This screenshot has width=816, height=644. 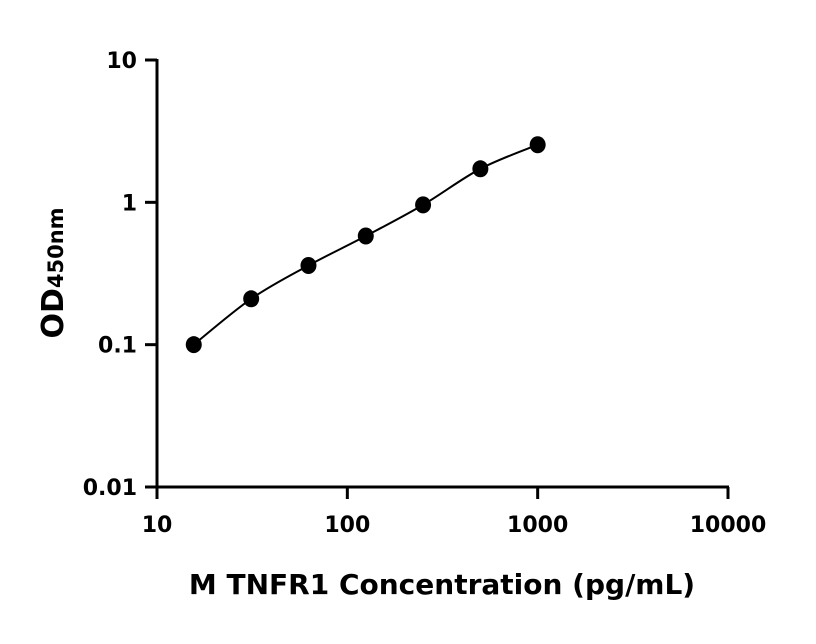 I want to click on x-tick-label: 10, so click(x=157, y=525).